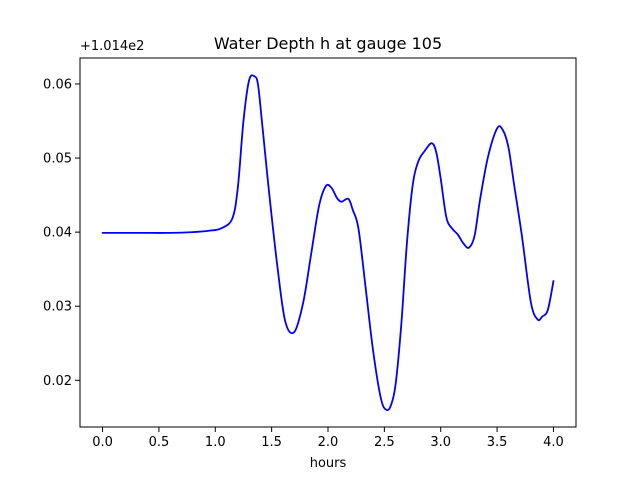  Describe the element at coordinates (57, 381) in the screenshot. I see `y-tick-label: 0.02` at that location.